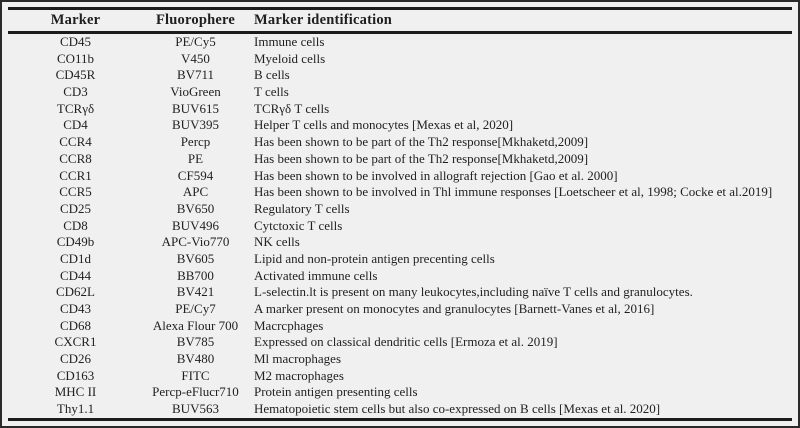 This screenshot has height=428, width=800. I want to click on cell-marker: CCR4, so click(75, 142).